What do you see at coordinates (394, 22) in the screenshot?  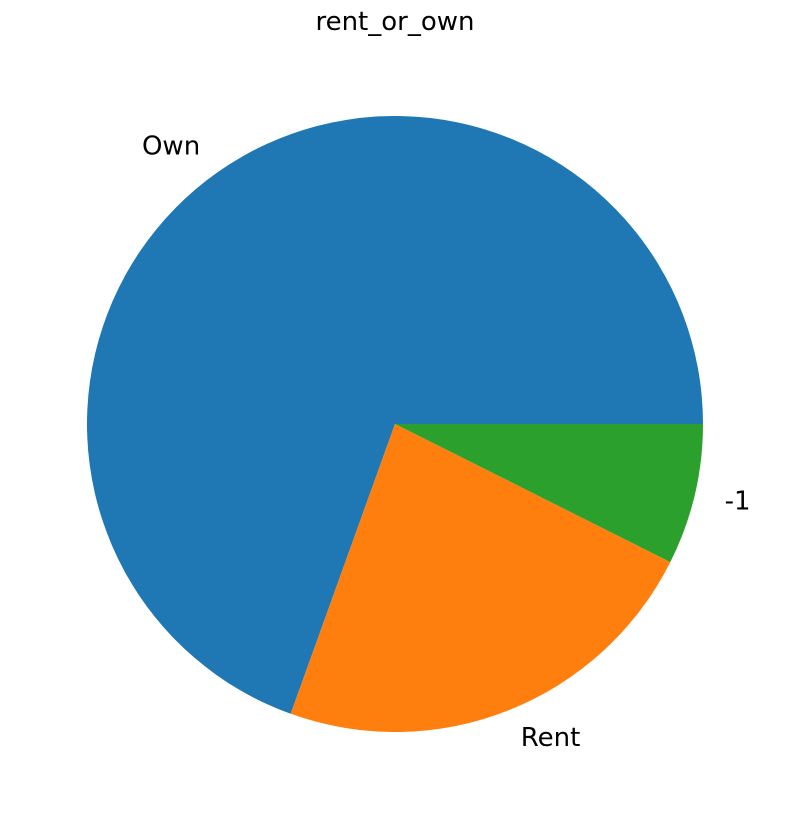 I see `chart-title: rent_or_own` at bounding box center [394, 22].